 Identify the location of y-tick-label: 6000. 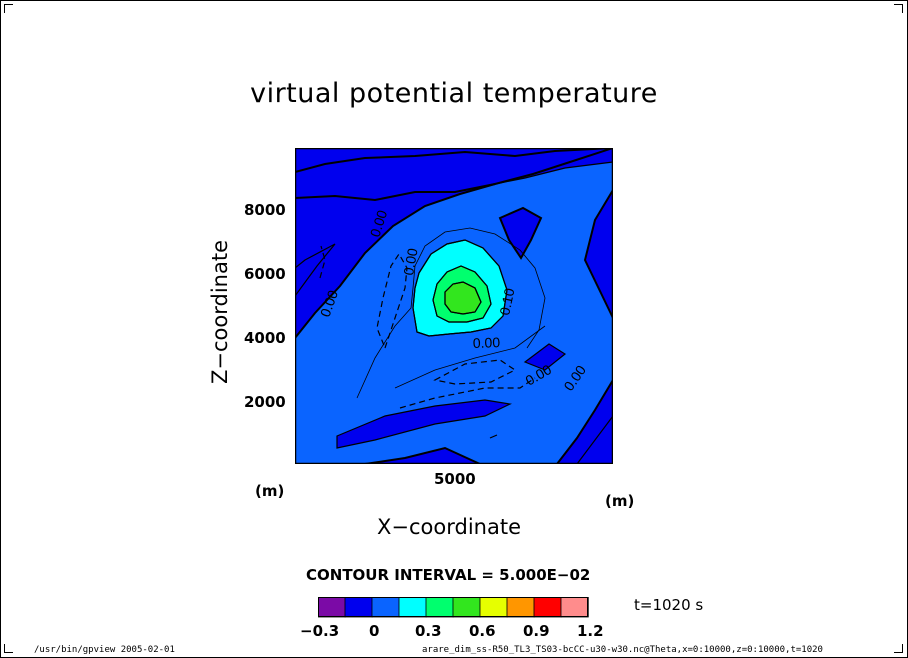
(265, 274).